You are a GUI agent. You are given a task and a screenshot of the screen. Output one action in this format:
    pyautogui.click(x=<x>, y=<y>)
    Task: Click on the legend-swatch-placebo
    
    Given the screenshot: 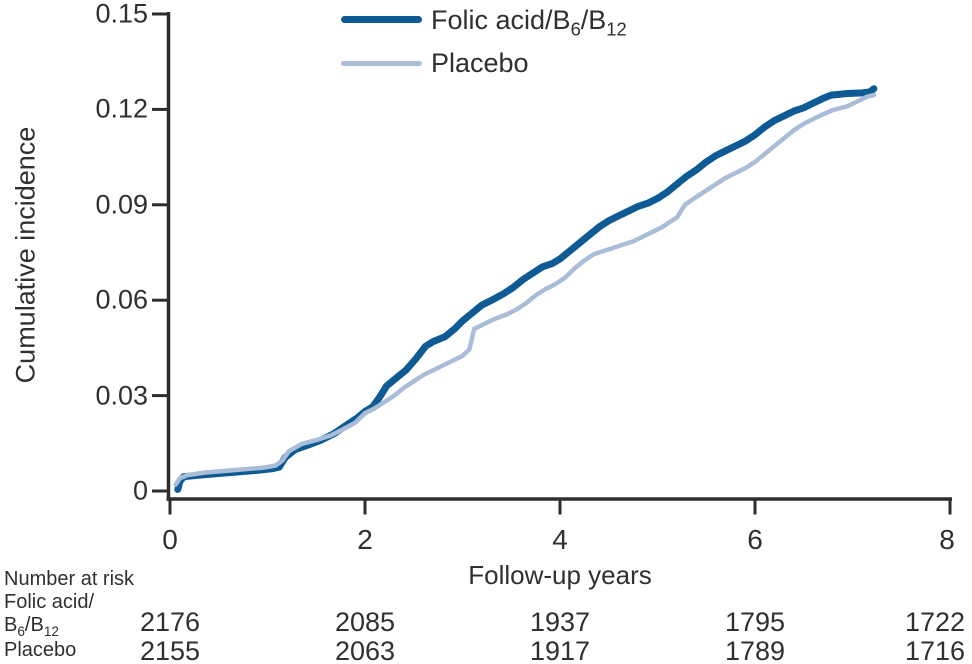 What is the action you would take?
    pyautogui.click(x=381, y=63)
    